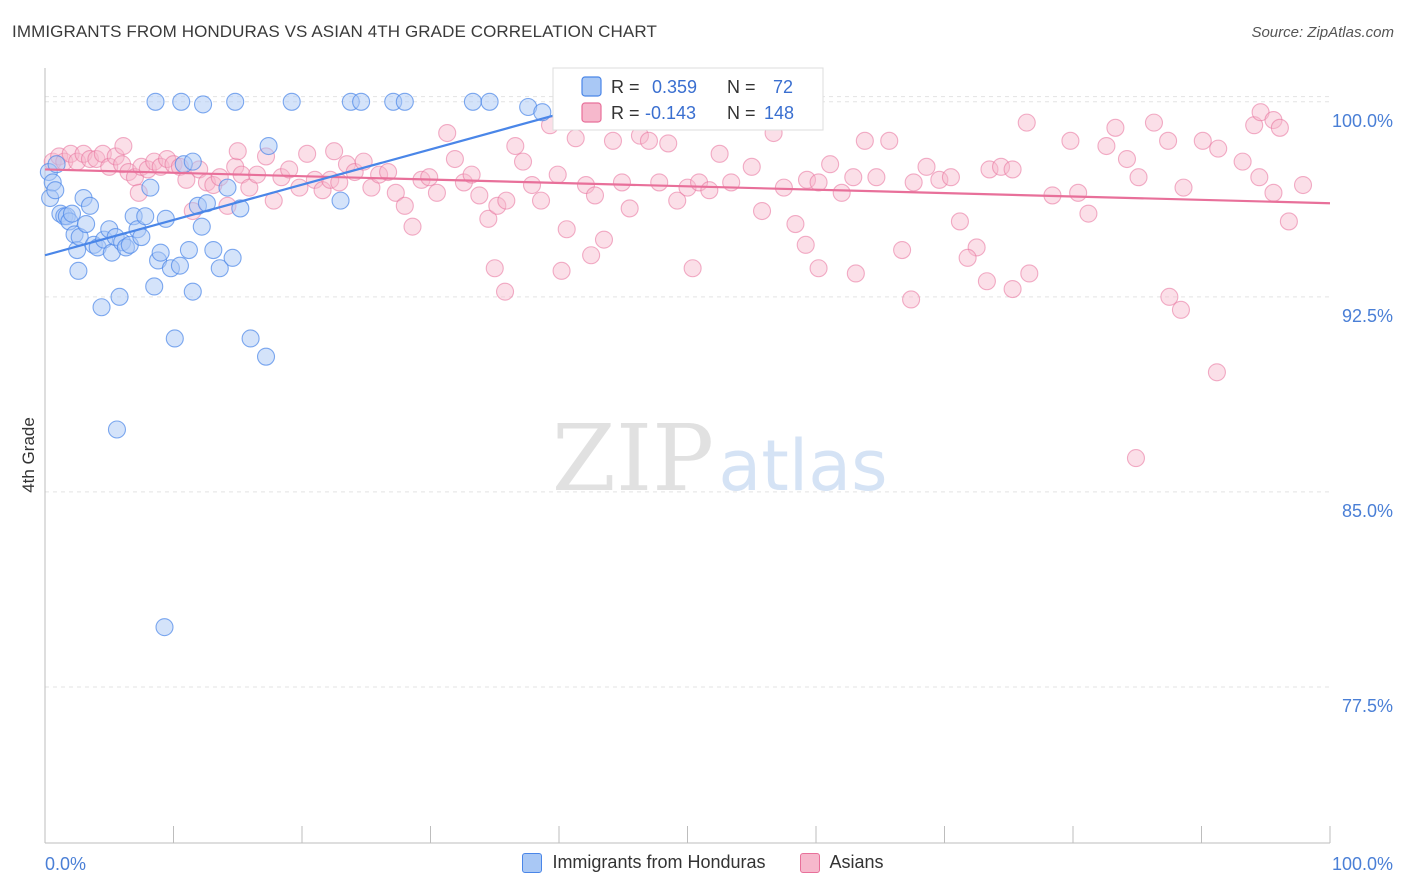  Describe the element at coordinates (625, 87) in the screenshot. I see `legend-top-r-label-1: R =` at that location.